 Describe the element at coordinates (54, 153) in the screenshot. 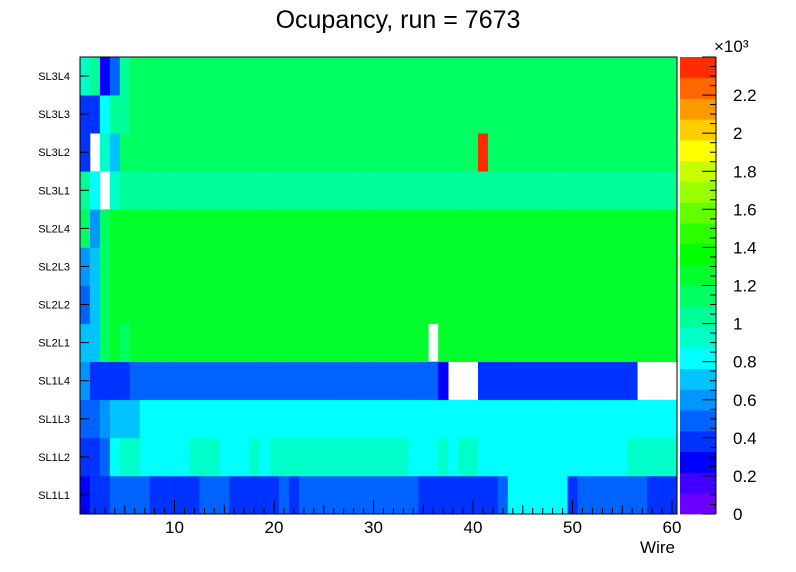

I see `y-tick-label: SL3L2` at that location.